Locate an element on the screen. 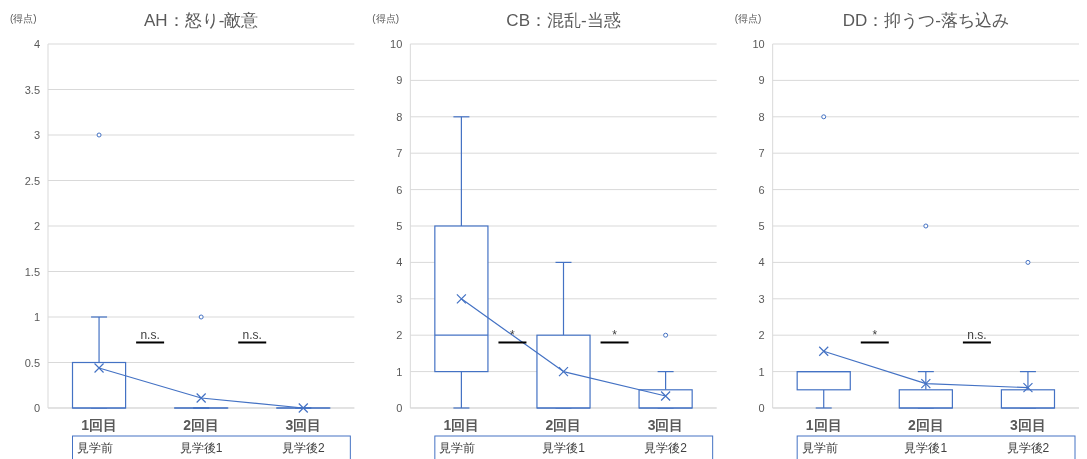  y-tick-label: 2.5 is located at coordinates (32, 180).